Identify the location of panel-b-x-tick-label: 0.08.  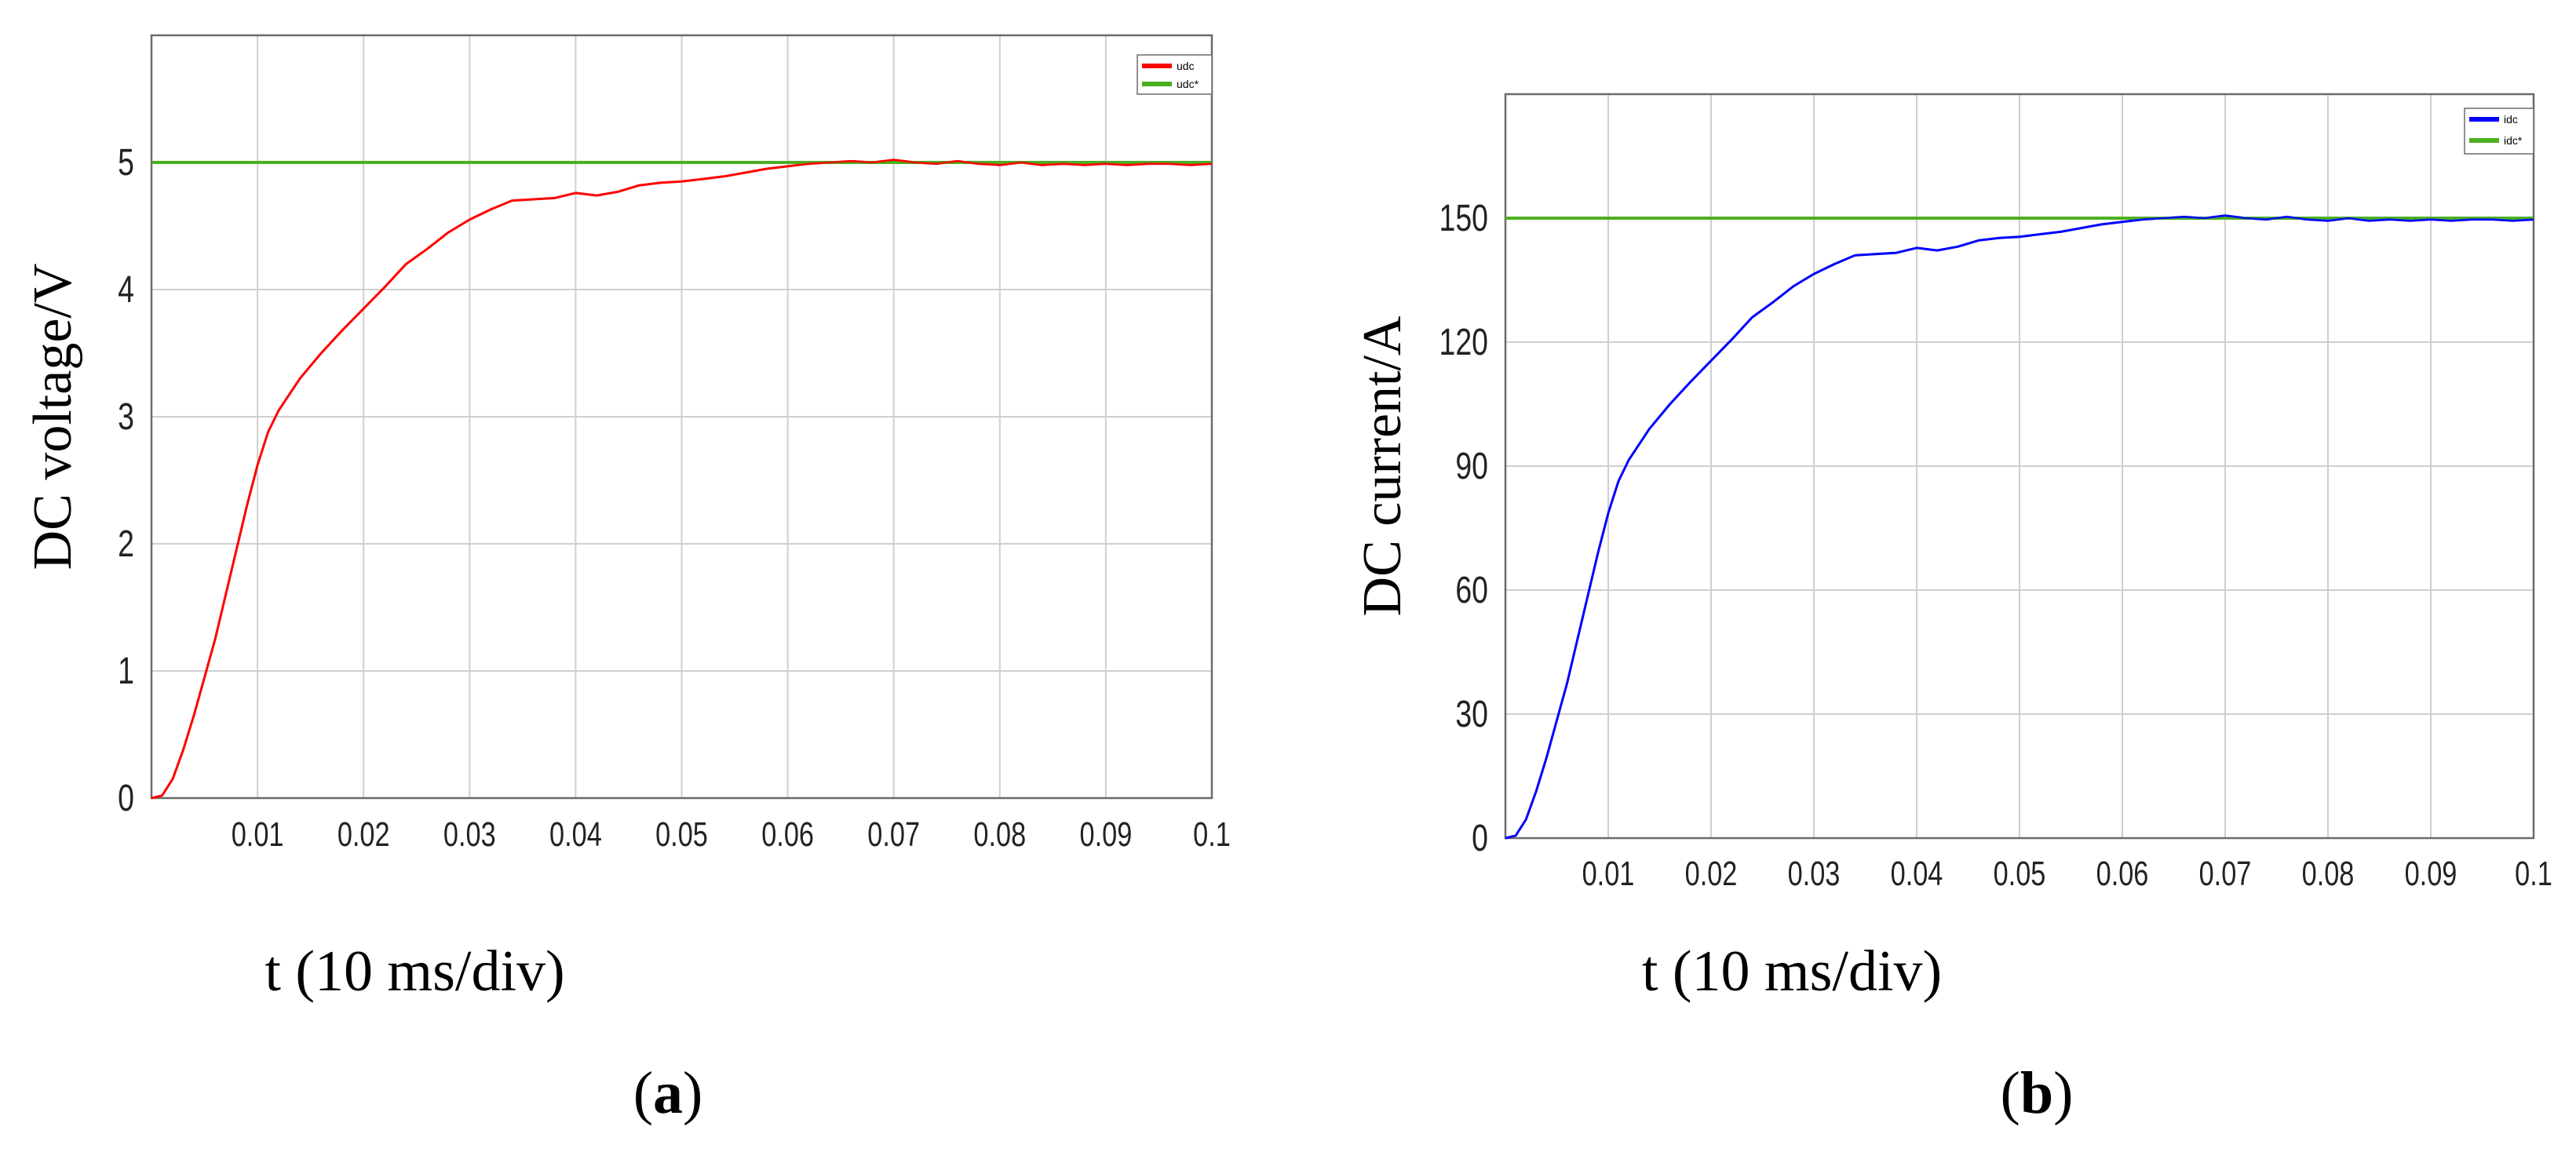
(2328, 874).